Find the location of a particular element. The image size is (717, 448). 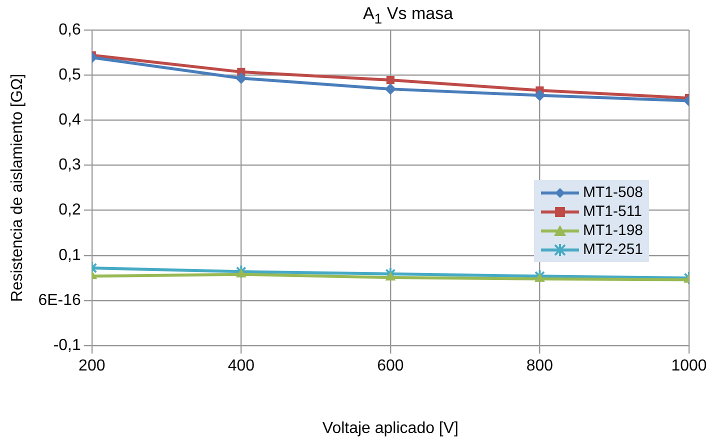

x-tick-label: 400 is located at coordinates (241, 366).